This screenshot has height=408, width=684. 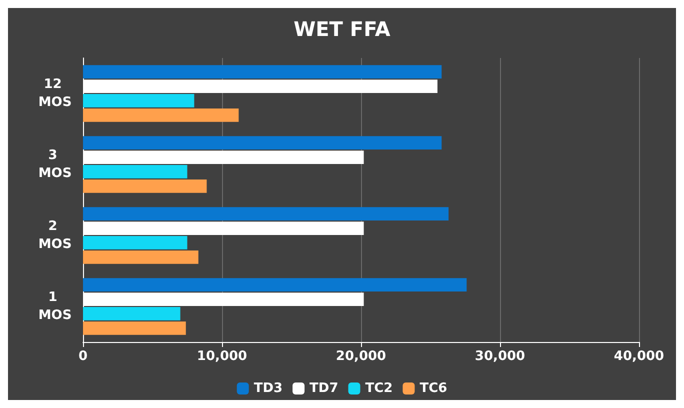 What do you see at coordinates (222, 356) in the screenshot?
I see `x-tick-label: 10,000` at bounding box center [222, 356].